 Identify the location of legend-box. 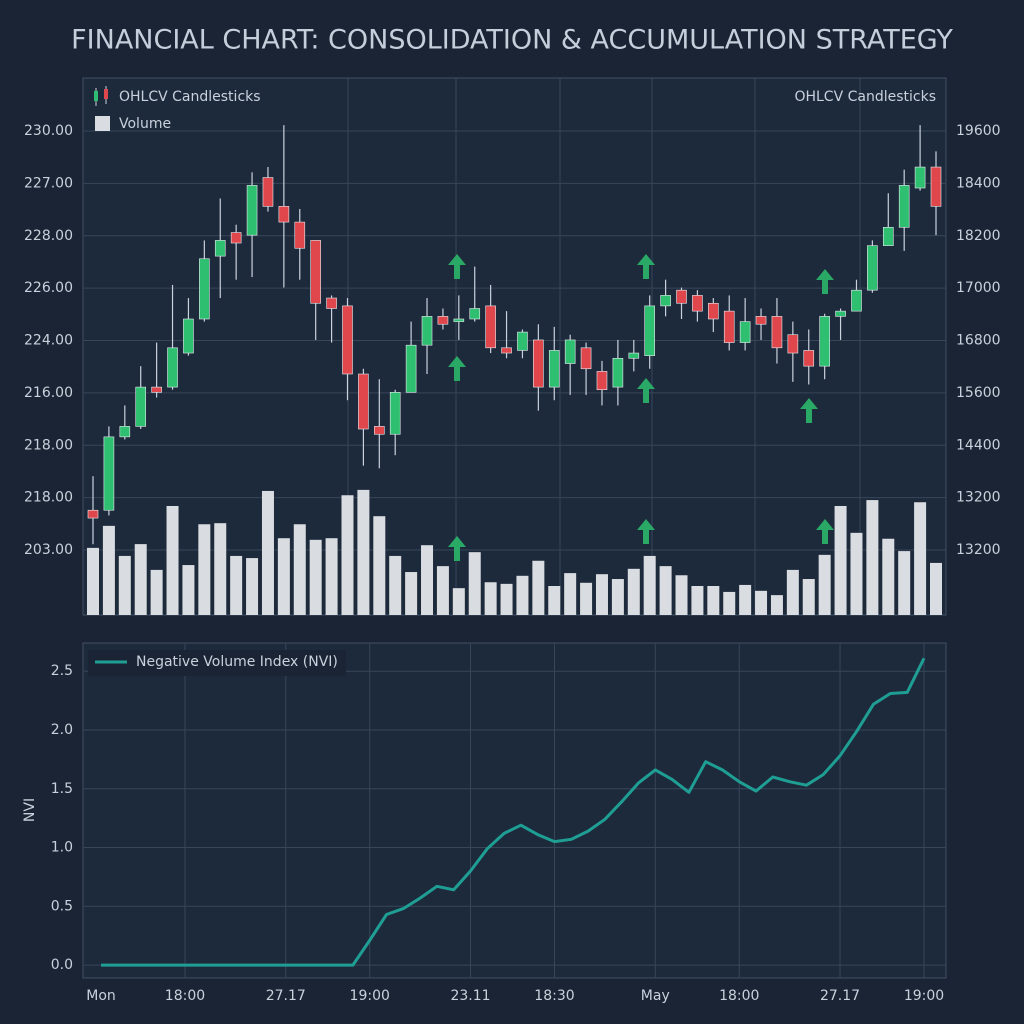
(217, 663).